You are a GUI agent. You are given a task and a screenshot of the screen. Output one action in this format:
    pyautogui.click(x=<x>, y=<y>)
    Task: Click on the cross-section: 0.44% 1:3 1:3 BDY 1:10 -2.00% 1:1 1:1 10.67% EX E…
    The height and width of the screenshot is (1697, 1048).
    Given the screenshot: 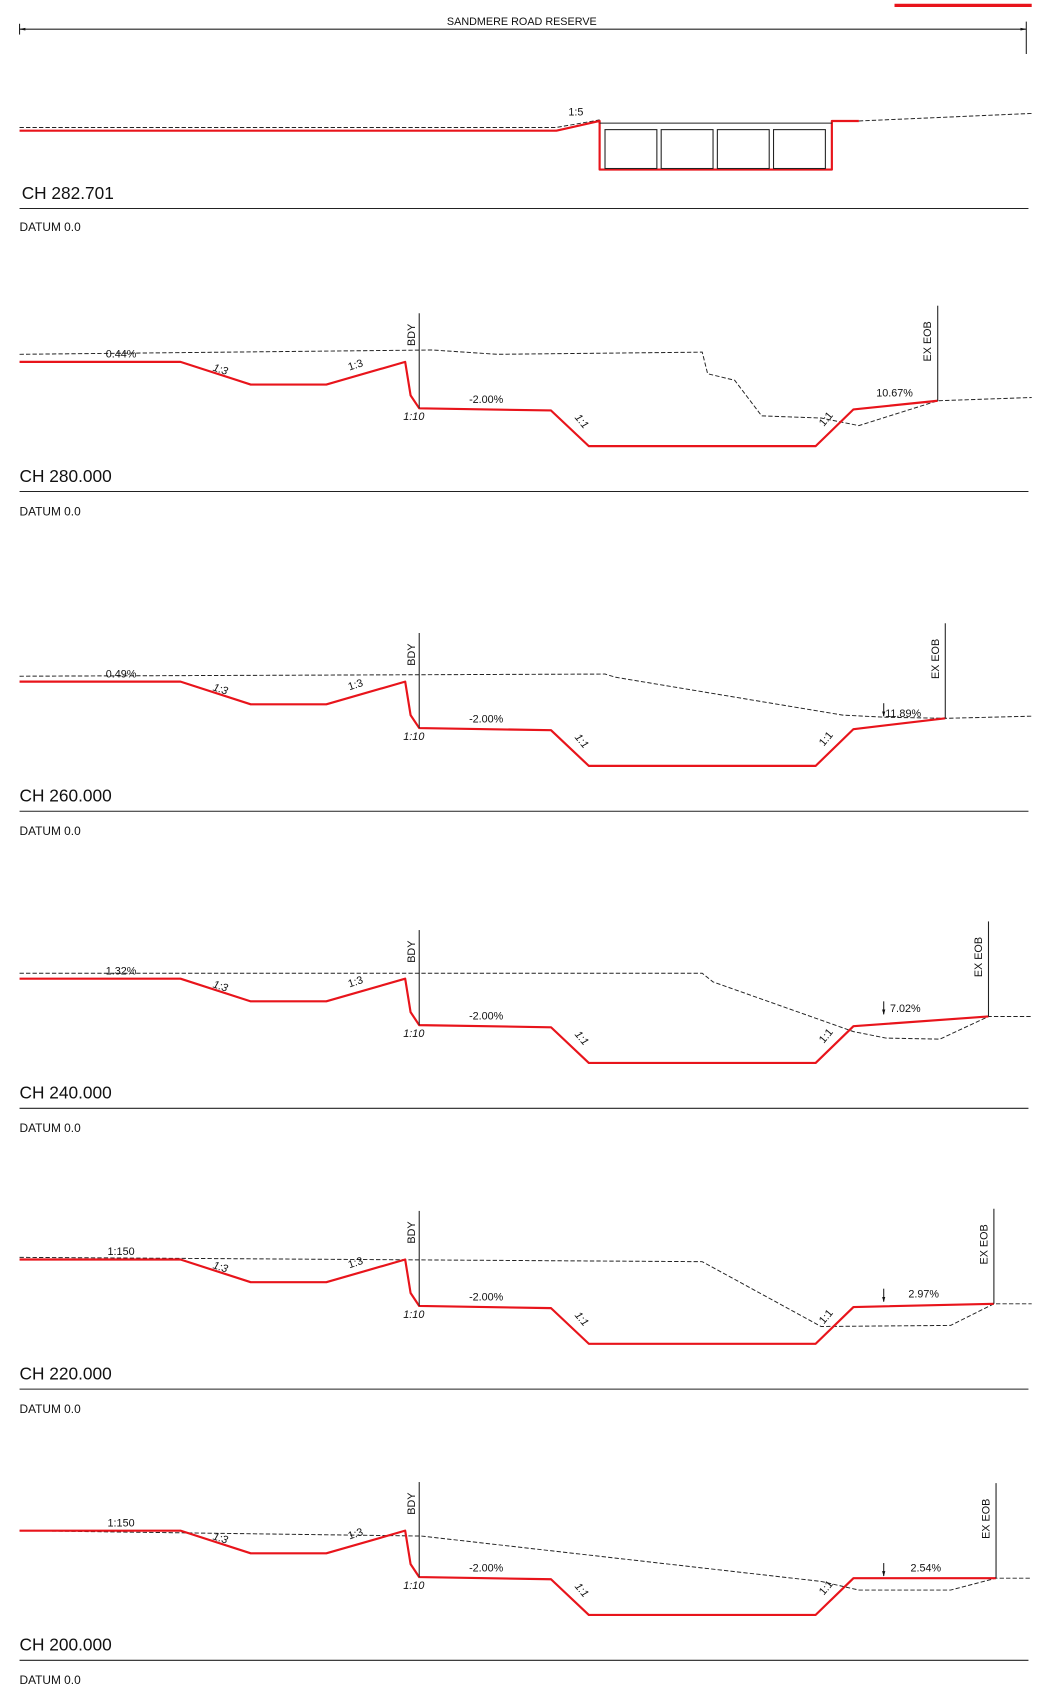 What is the action you would take?
    pyautogui.click(x=525, y=411)
    